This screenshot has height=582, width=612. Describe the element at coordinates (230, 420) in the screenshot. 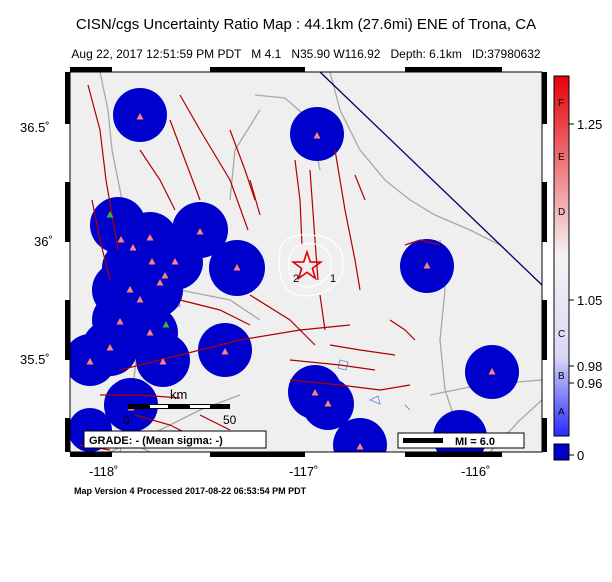

I see `scale-max: 50` at that location.